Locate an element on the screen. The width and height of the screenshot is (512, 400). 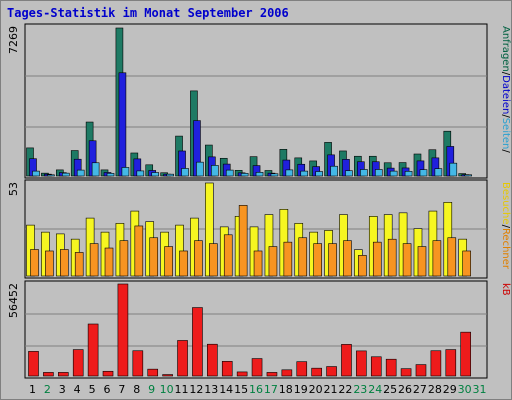
chart-title: Tages-Statistik im Monat September 2006 is located at coordinates (148, 13).